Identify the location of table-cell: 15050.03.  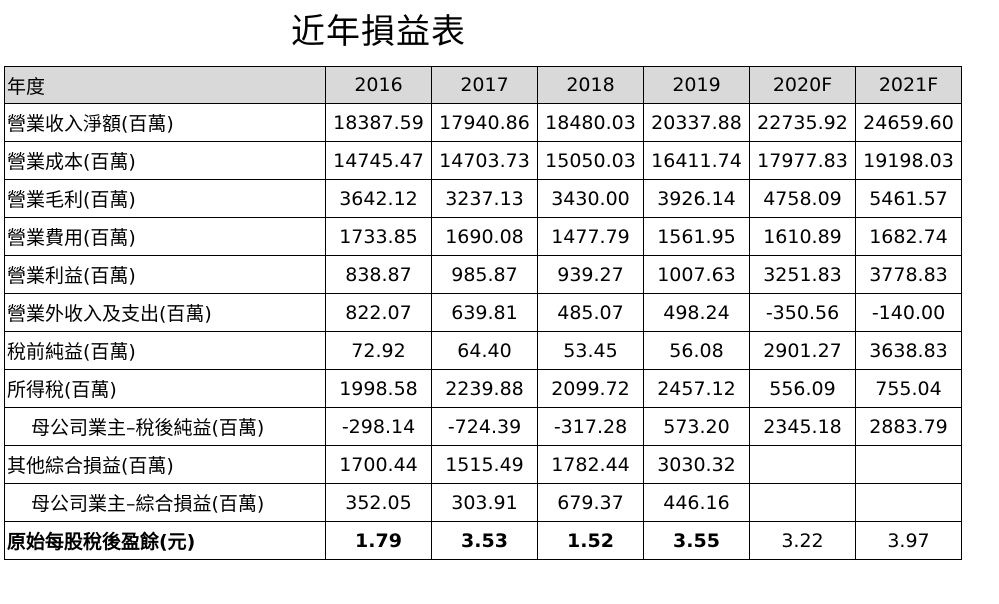
(590, 160).